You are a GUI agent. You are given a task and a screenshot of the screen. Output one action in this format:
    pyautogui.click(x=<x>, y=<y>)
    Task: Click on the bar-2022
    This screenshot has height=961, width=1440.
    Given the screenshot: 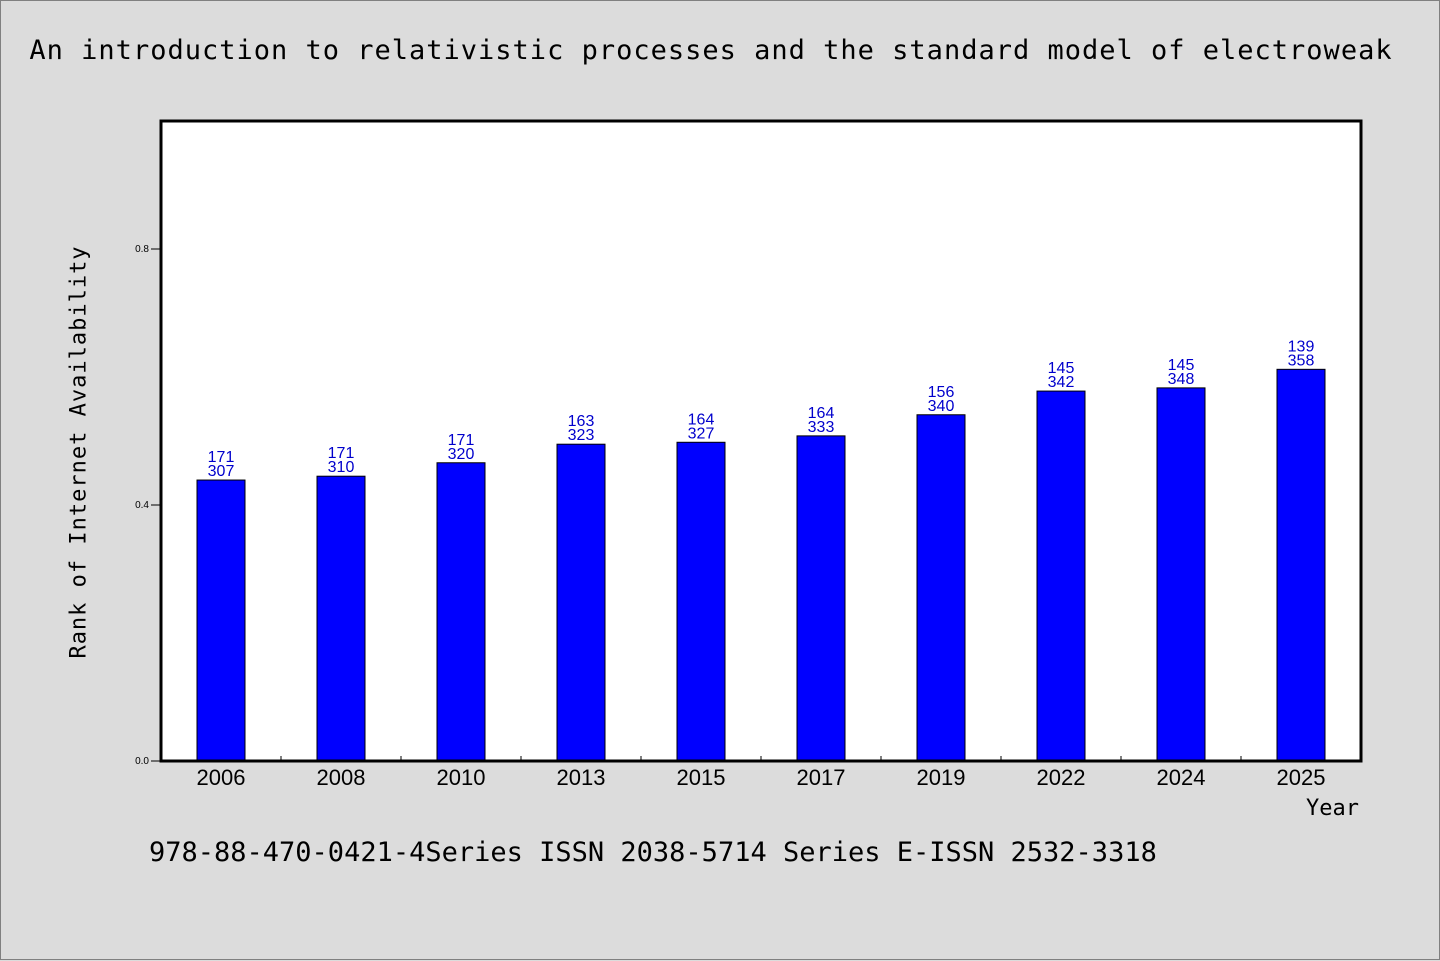 What is the action you would take?
    pyautogui.click(x=1061, y=576)
    